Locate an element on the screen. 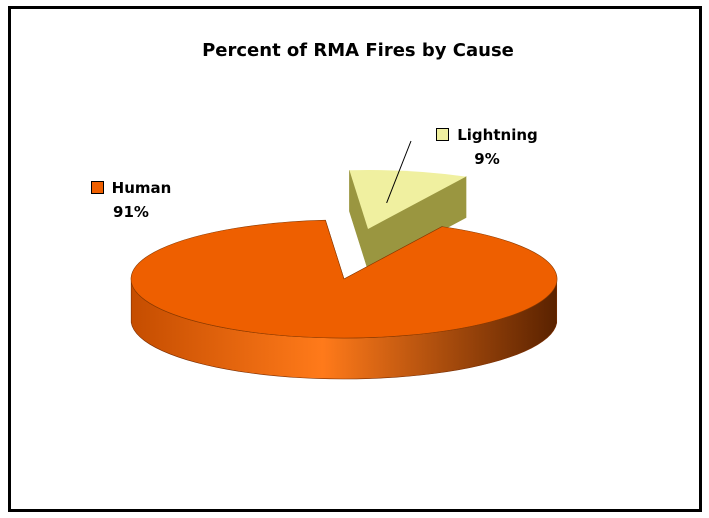 The height and width of the screenshot is (518, 709). lightning-label: Lightning 9% is located at coordinates (487, 147).